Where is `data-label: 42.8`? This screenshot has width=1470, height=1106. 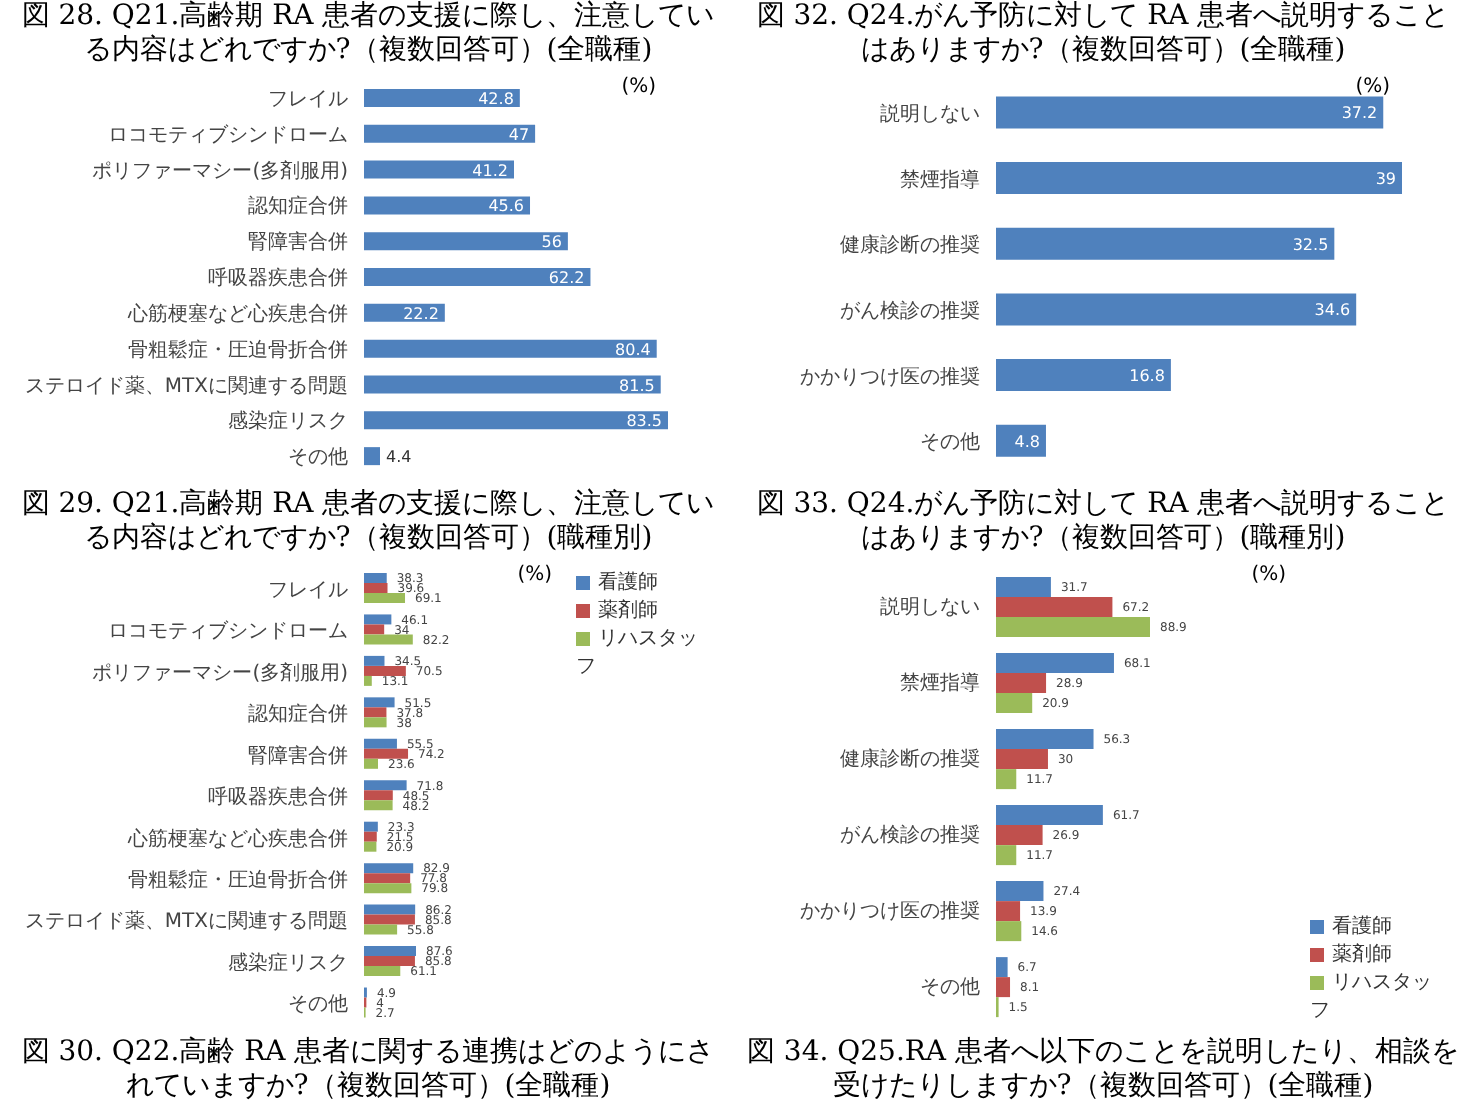
data-label: 42.8 is located at coordinates (496, 98).